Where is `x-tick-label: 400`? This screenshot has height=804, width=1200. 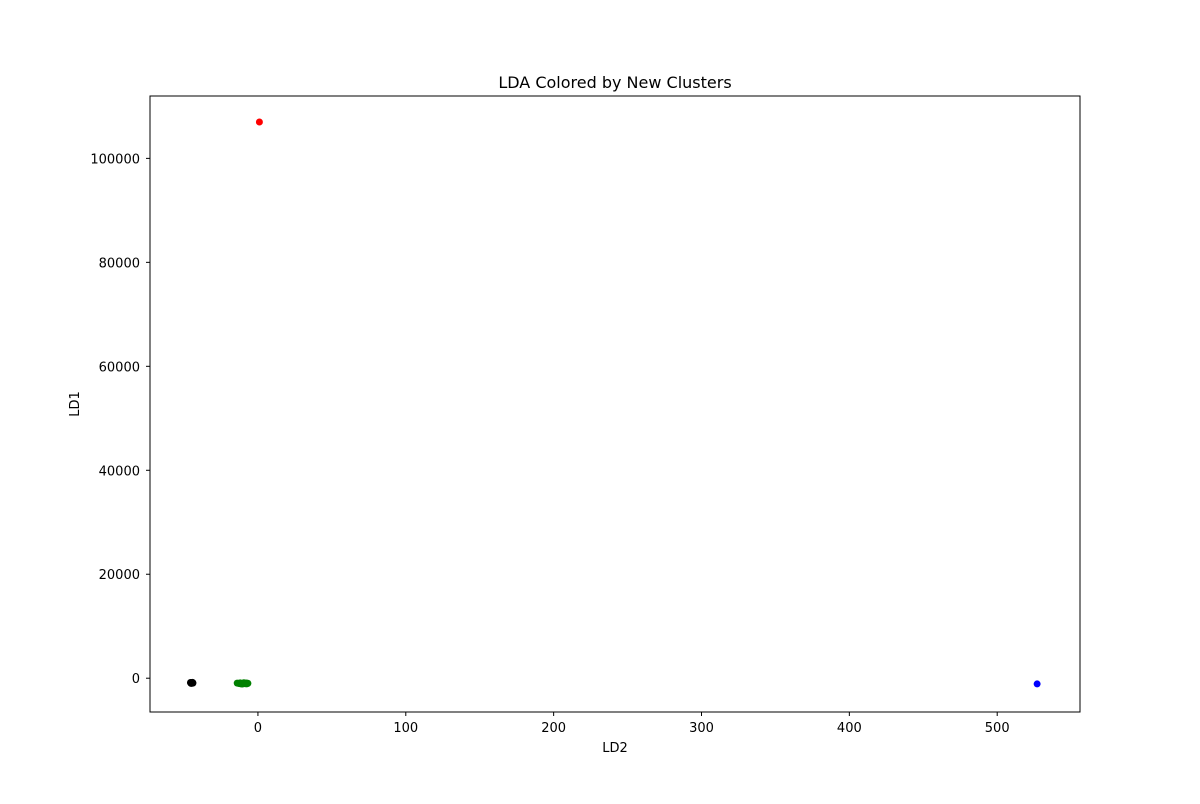 x-tick-label: 400 is located at coordinates (849, 728).